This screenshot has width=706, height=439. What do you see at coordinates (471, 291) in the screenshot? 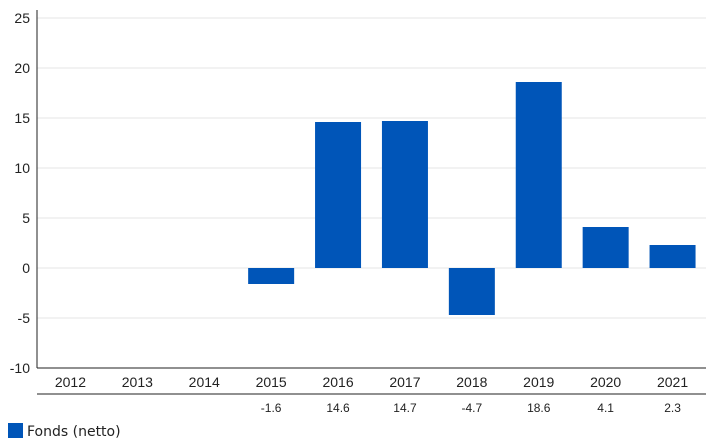
I see `bar-2018` at bounding box center [471, 291].